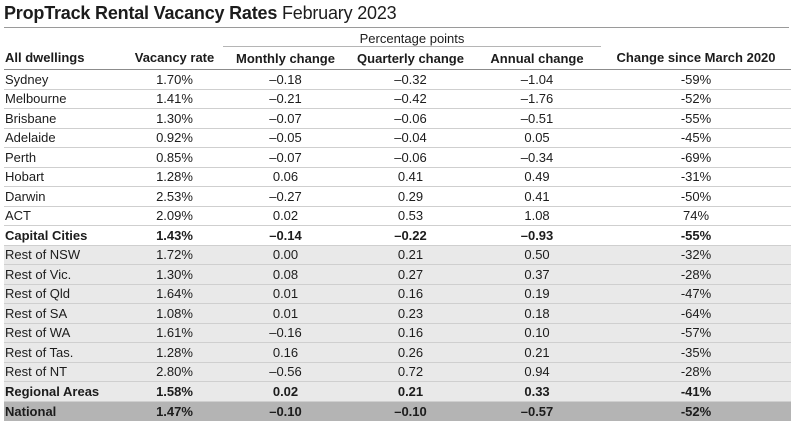  I want to click on cell-change-since-march-2020: -45%, so click(696, 138).